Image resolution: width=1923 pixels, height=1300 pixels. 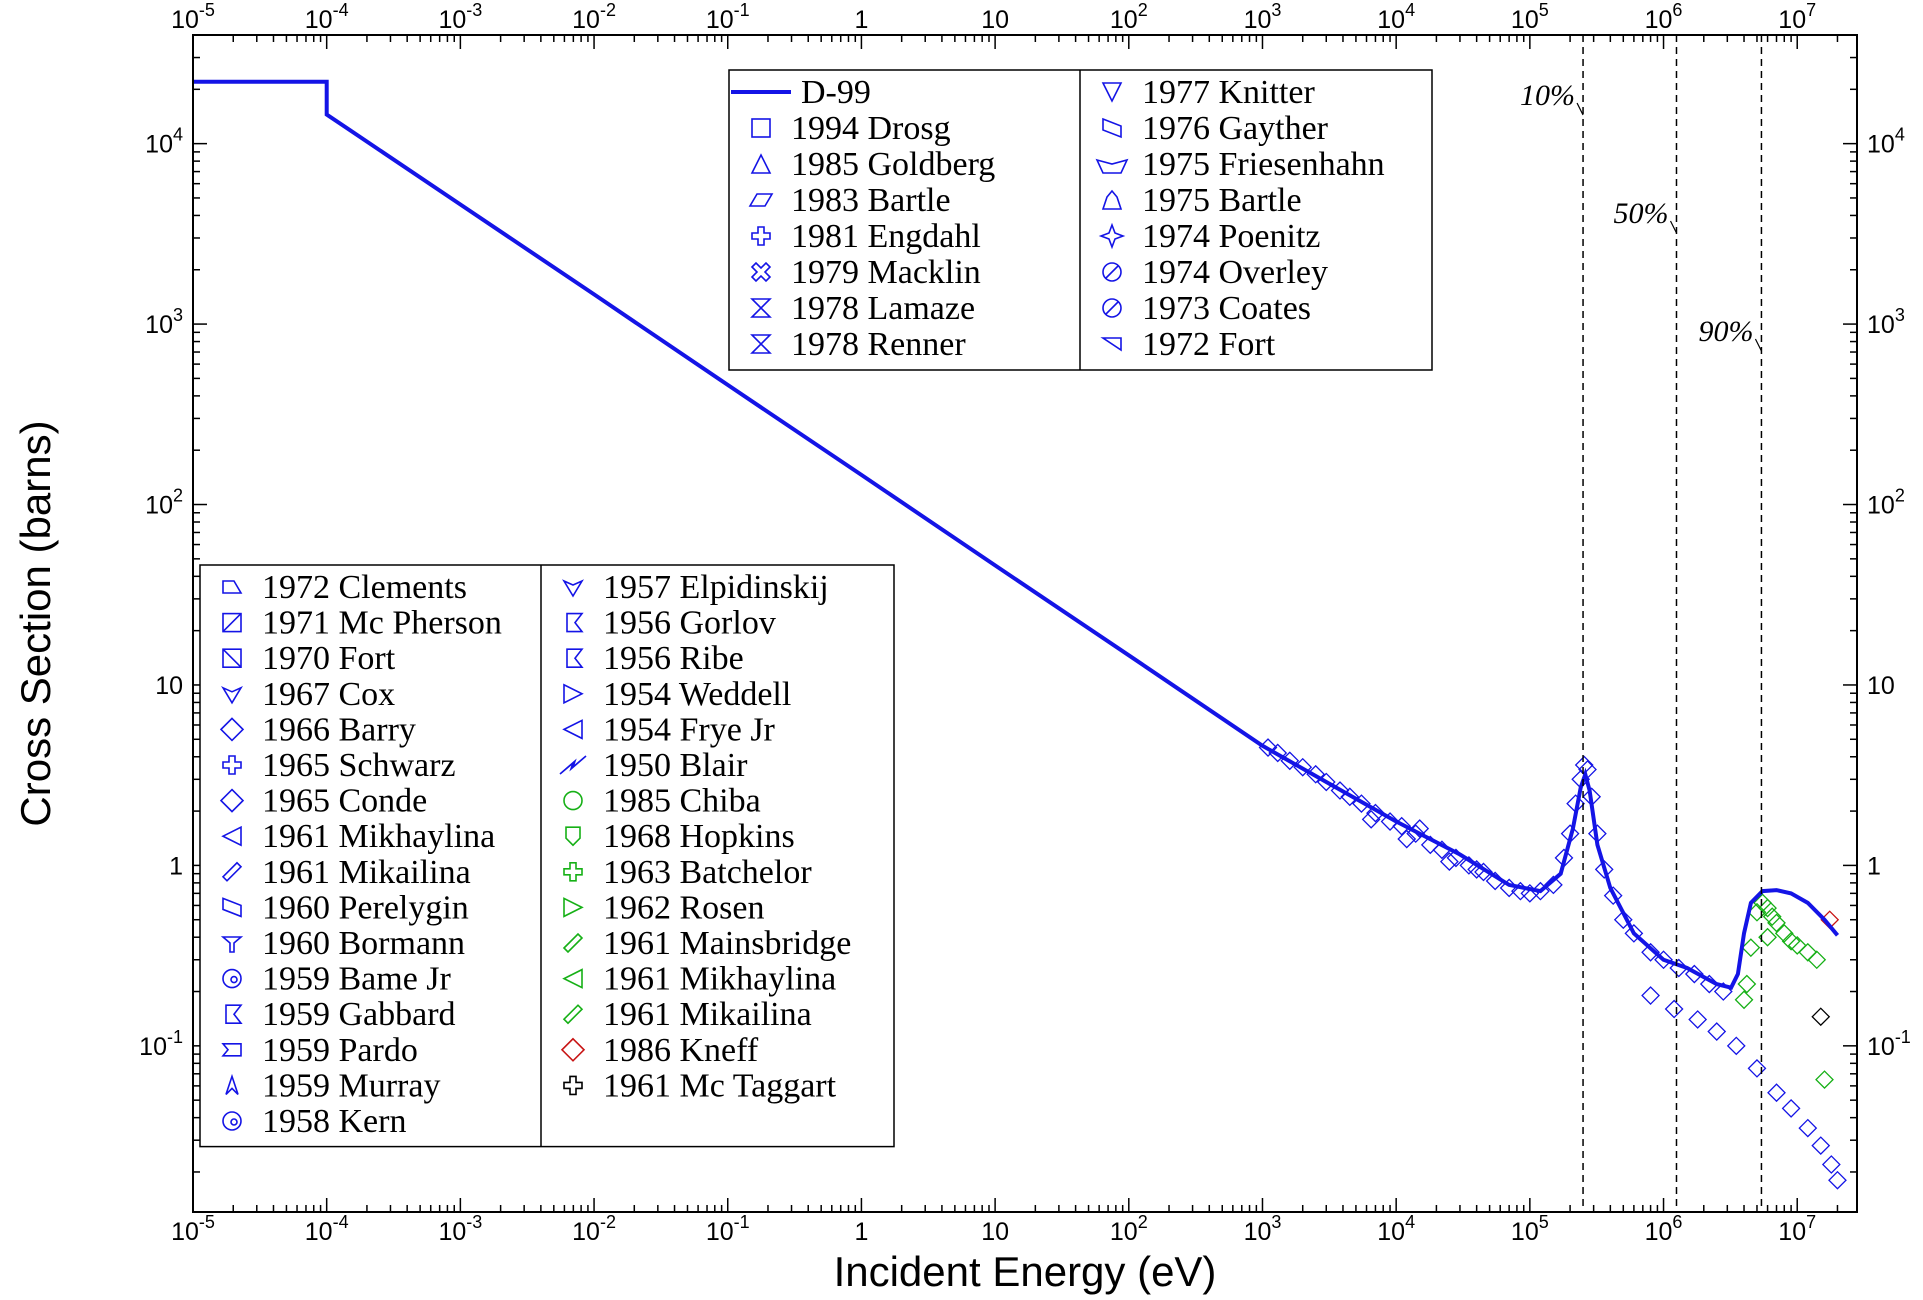 I want to click on y-tick-label-left: 102, so click(x=164, y=503).